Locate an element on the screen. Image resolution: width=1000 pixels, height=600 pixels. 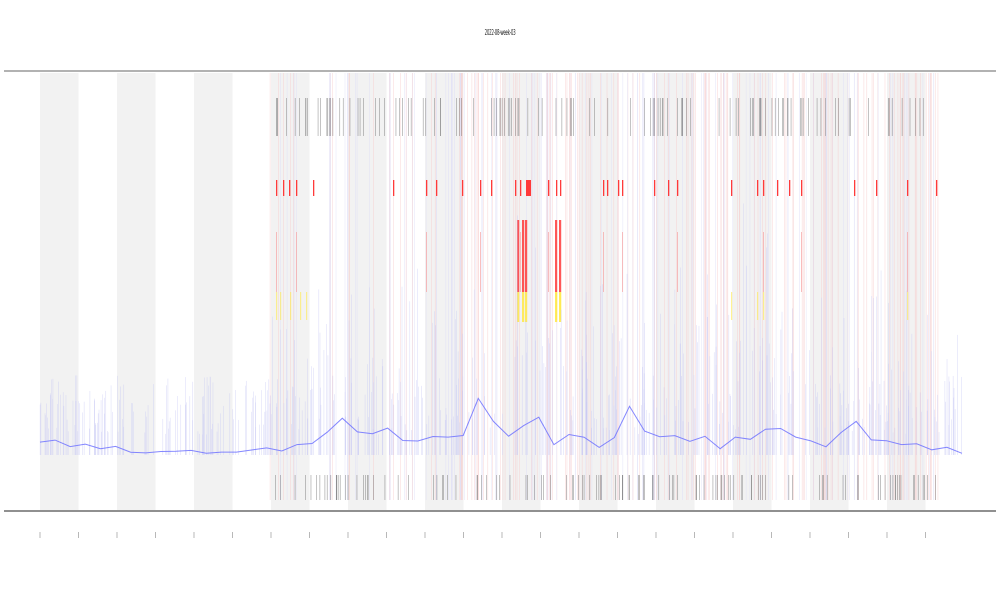
marker-row-bottom is located at coordinates (605, 487).